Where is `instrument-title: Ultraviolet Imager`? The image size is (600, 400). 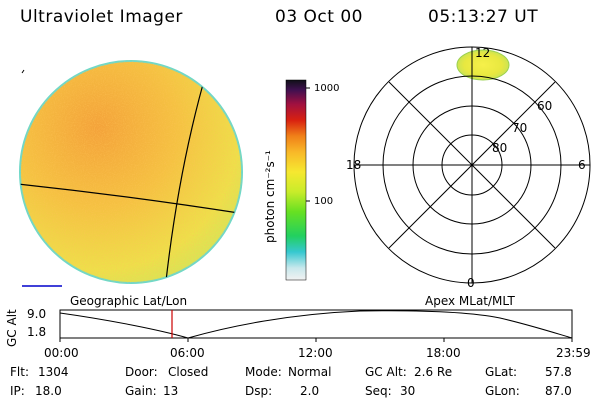 instrument-title: Ultraviolet Imager is located at coordinates (101, 17).